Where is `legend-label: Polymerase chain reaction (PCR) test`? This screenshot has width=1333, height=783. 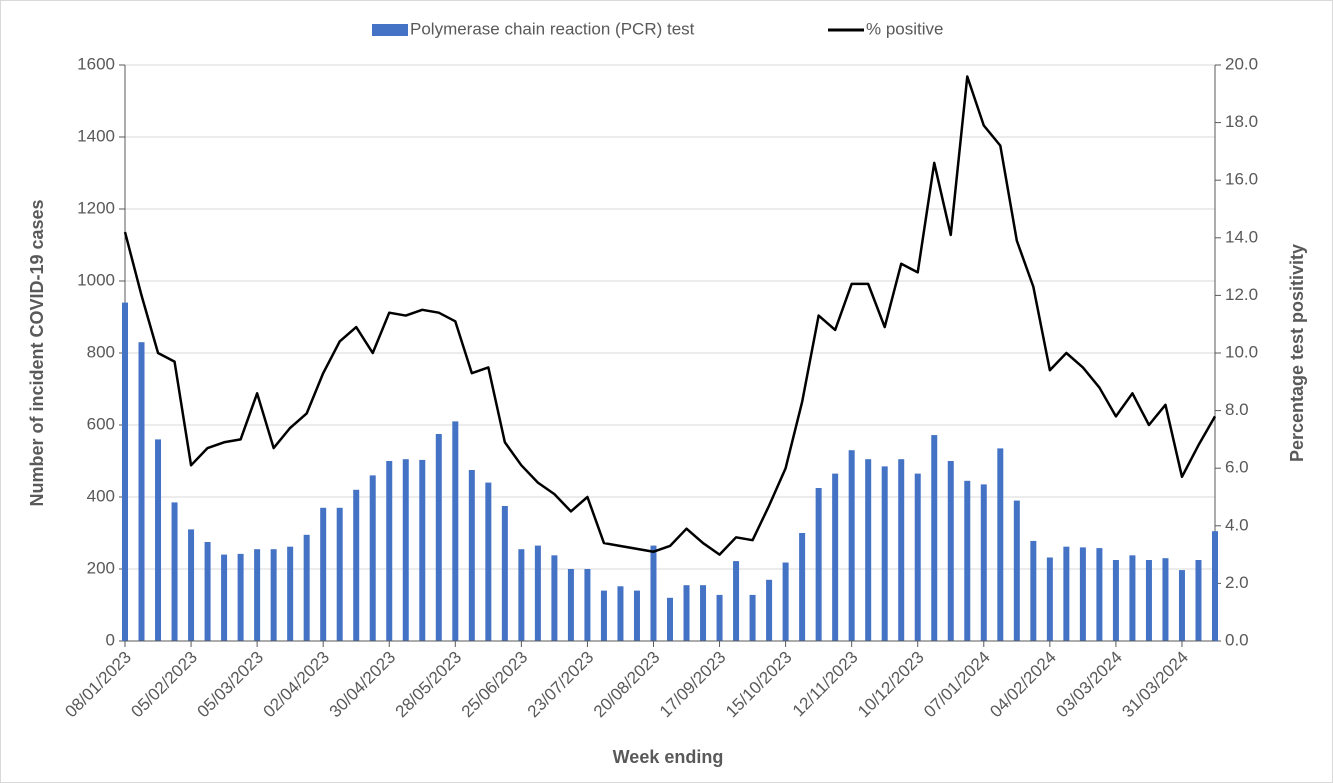
legend-label: Polymerase chain reaction (PCR) test is located at coordinates (552, 28).